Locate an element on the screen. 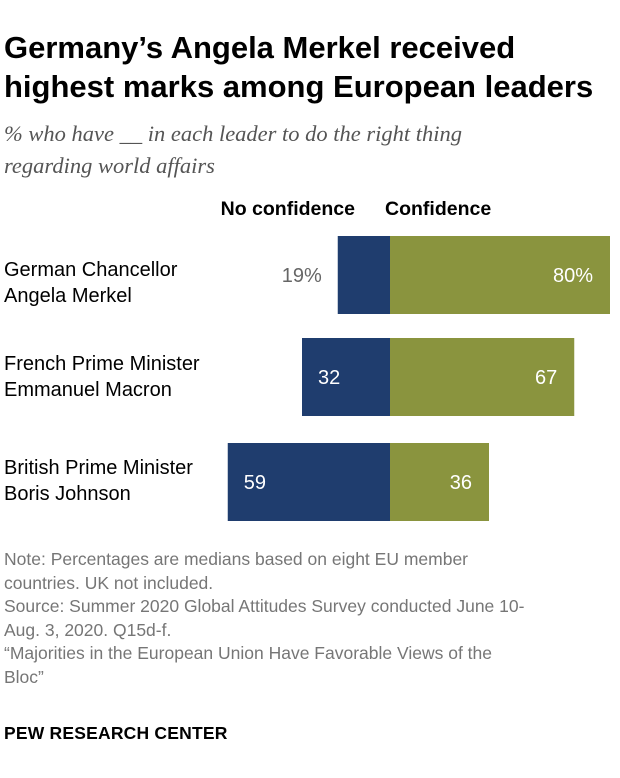  data-label-no-confidence: 59 is located at coordinates (255, 483).